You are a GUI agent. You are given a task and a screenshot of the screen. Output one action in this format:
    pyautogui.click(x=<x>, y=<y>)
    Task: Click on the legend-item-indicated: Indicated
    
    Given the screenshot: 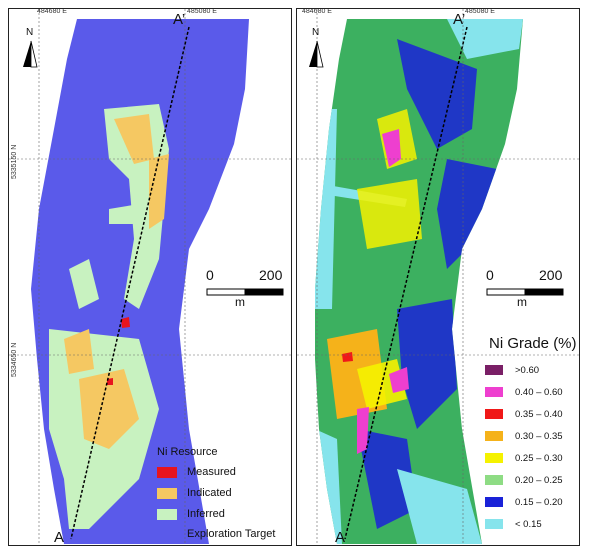 What is the action you would take?
    pyautogui.click(x=194, y=493)
    